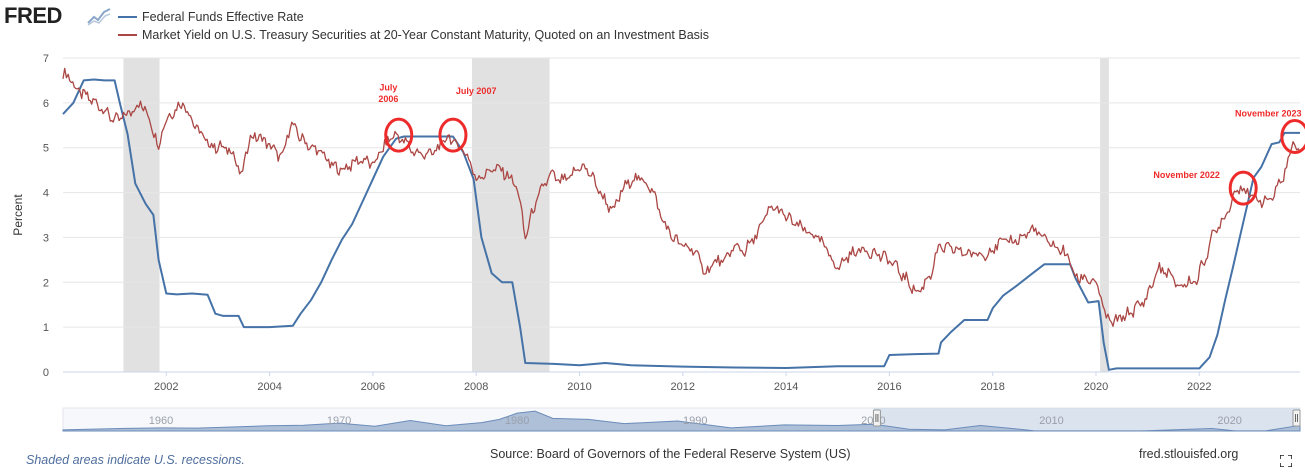 This screenshot has width=1305, height=473. I want to click on chart-trend-icon, so click(99, 16).